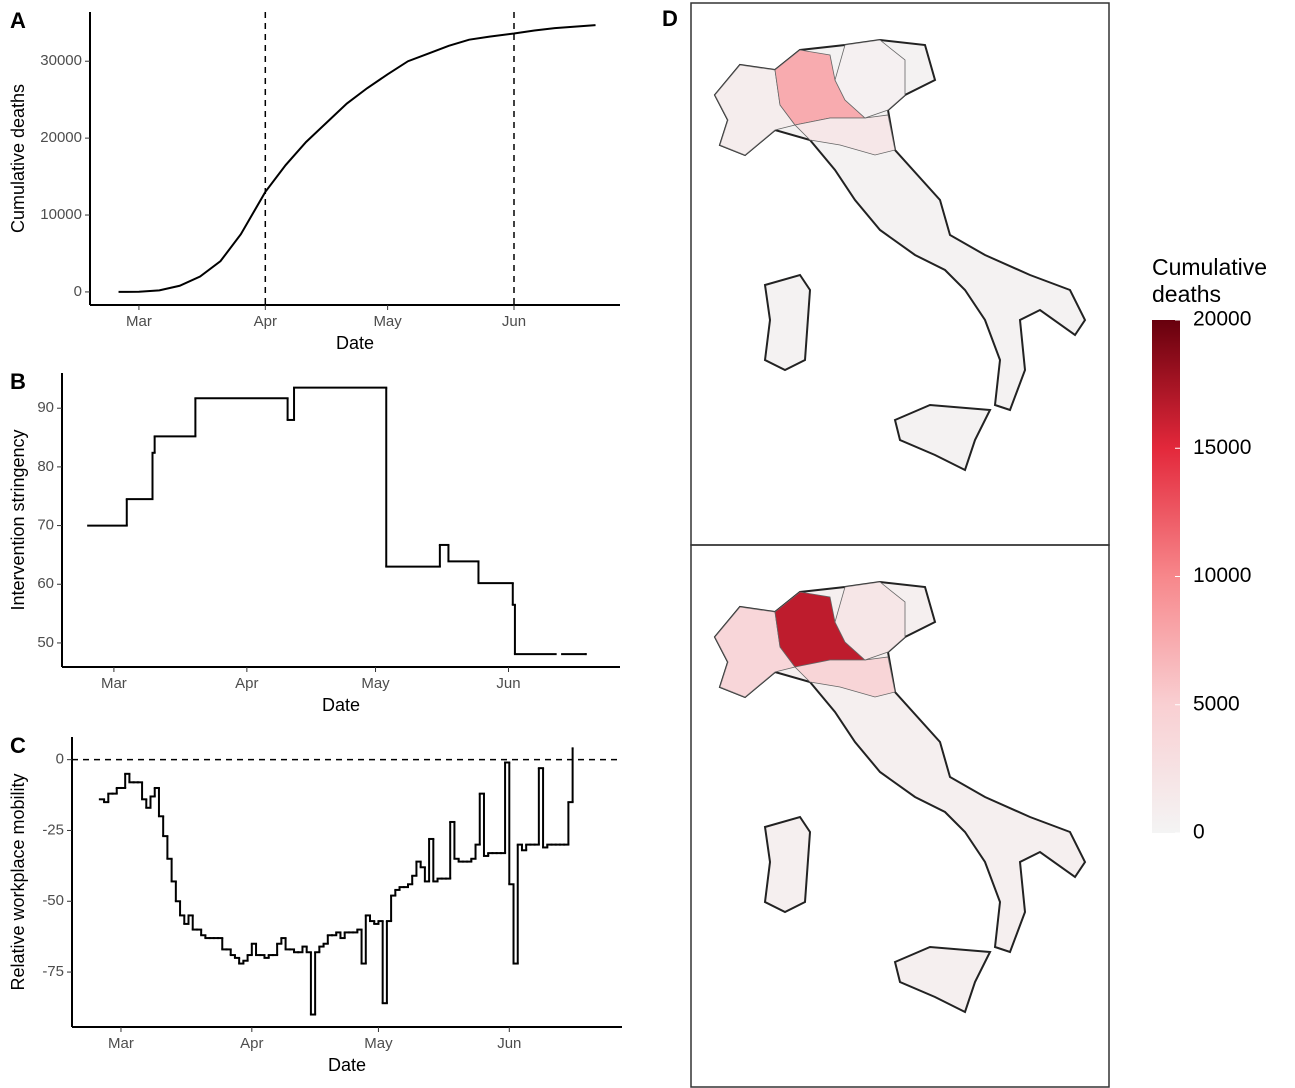 The image size is (1295, 1088). Describe the element at coordinates (1216, 703) in the screenshot. I see `colorbar-tick-label: 5000` at that location.